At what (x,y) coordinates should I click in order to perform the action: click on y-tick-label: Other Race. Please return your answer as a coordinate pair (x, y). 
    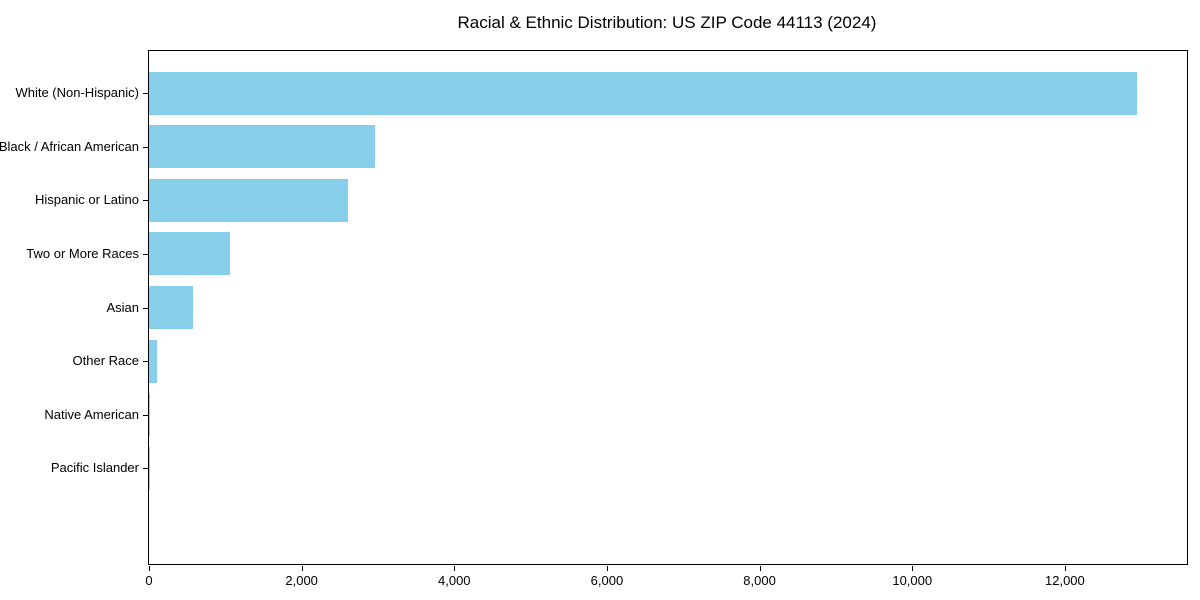
    Looking at the image, I should click on (105, 361).